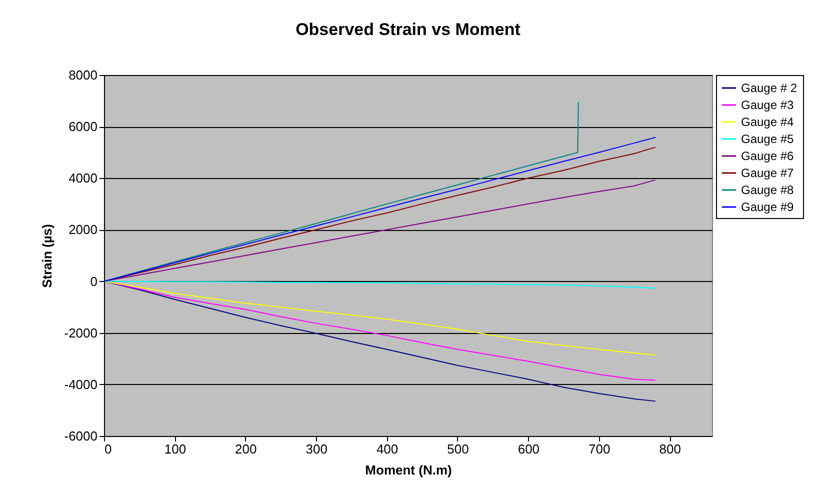  What do you see at coordinates (408, 470) in the screenshot?
I see `x-axis-title: Moment (N.m)` at bounding box center [408, 470].